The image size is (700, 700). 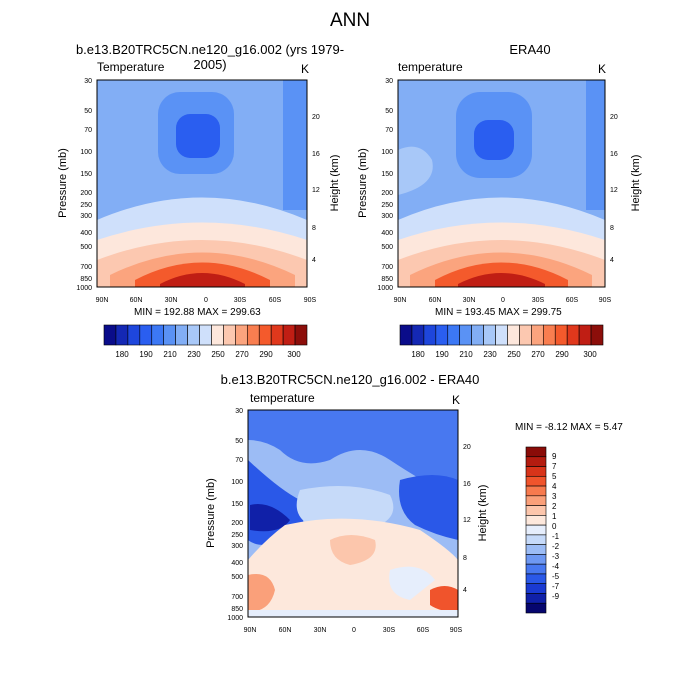 I want to click on panel1-colorbar-label: 230, so click(x=194, y=354).